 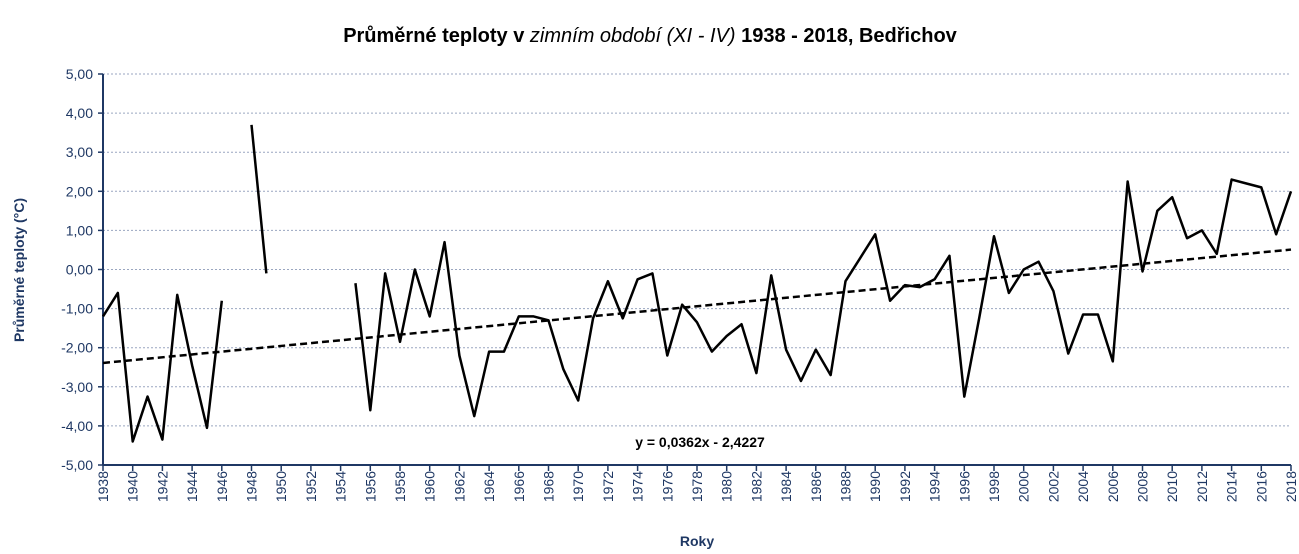 I want to click on x-tick-label: 1938, so click(x=103, y=486).